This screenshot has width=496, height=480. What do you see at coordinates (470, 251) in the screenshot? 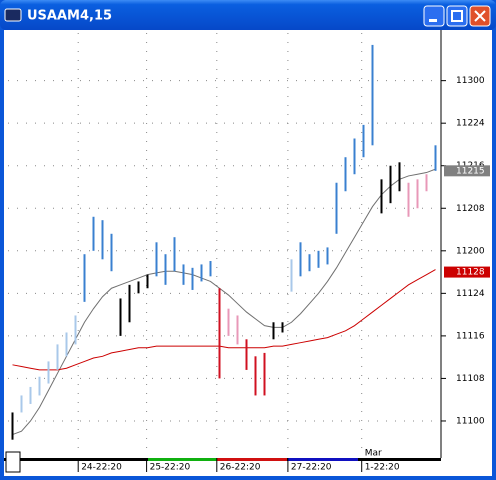
I see `y-tick-label: 11200` at bounding box center [470, 251].